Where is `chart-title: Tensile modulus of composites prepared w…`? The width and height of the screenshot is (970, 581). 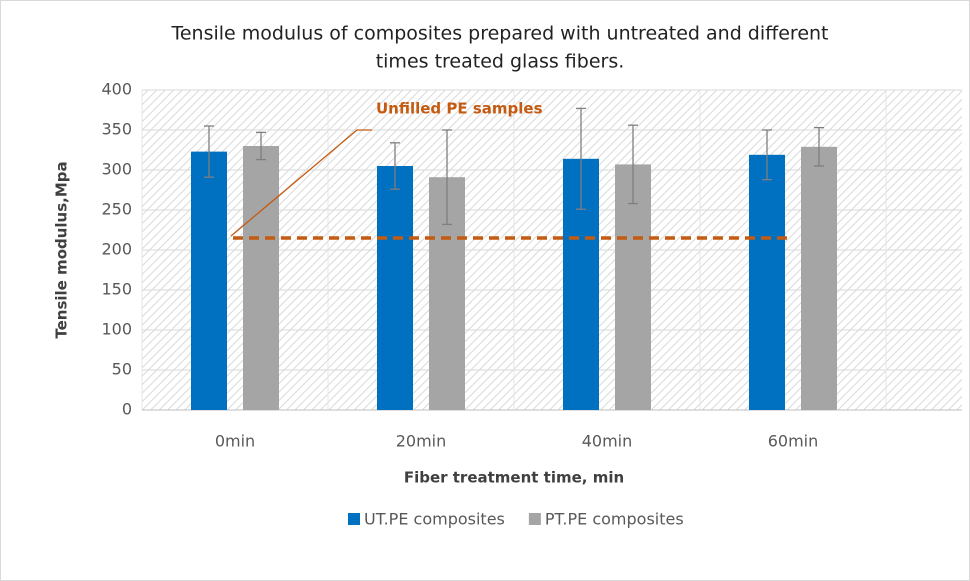 chart-title: Tensile modulus of composites prepared w… is located at coordinates (499, 34).